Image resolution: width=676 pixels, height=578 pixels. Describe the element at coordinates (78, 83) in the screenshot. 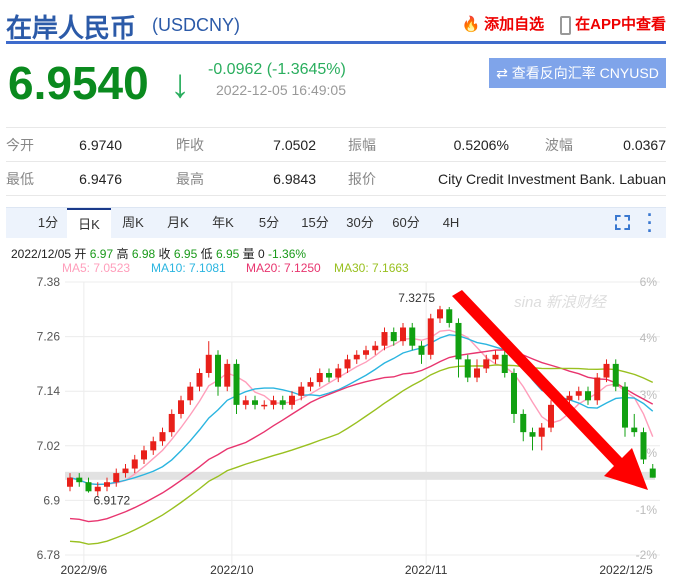

I see `current-price: 6.9540` at that location.